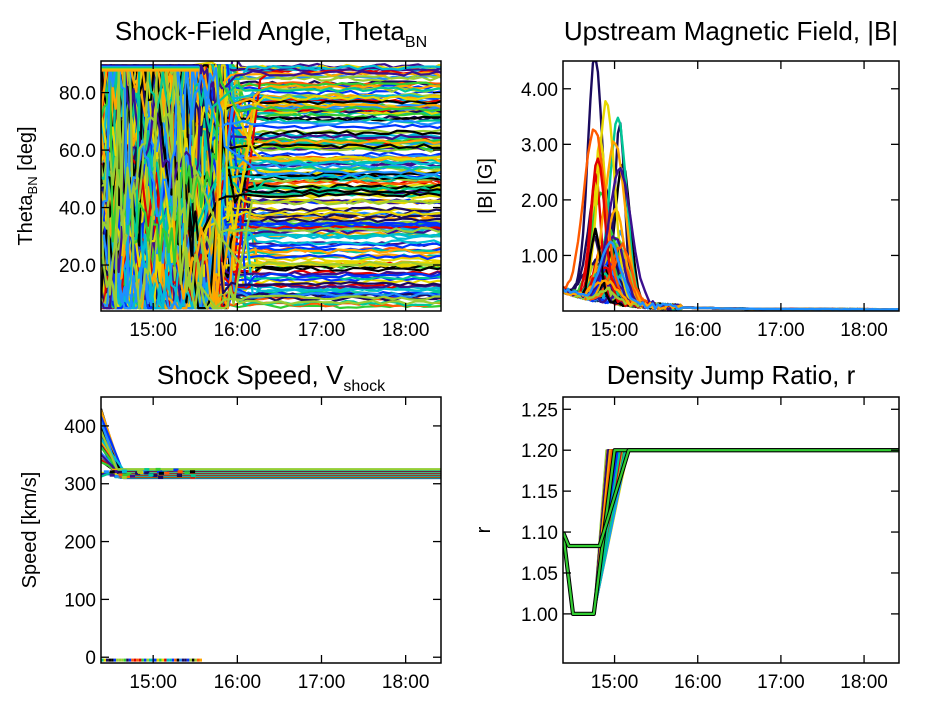 The image size is (936, 725). I want to click on y-tick-label: 4.00, so click(539, 90).